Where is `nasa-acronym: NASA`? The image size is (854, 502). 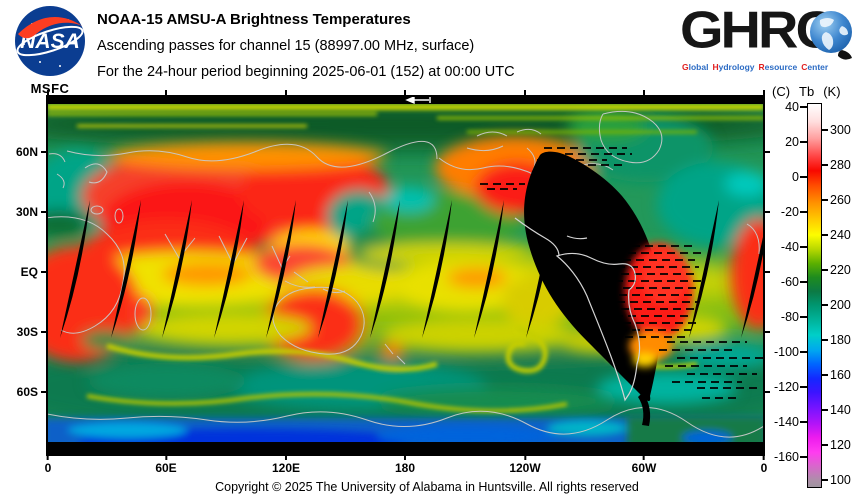 nasa-acronym: NASA is located at coordinates (50, 41).